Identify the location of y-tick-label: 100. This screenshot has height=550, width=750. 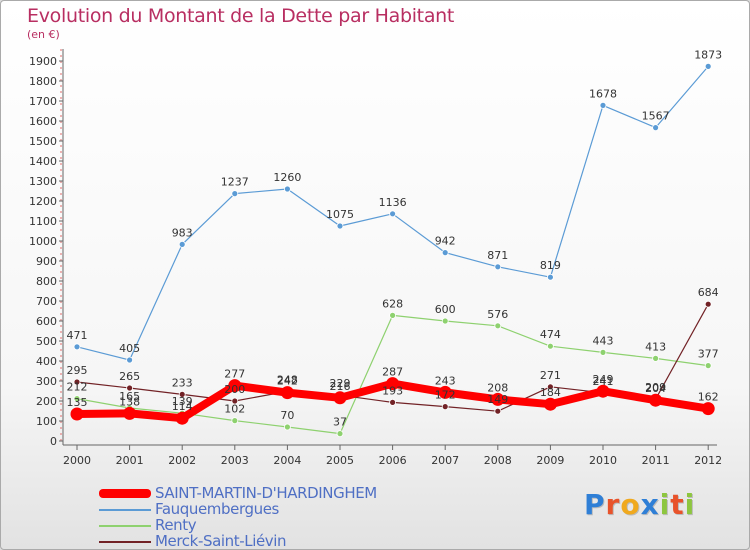
(46, 421).